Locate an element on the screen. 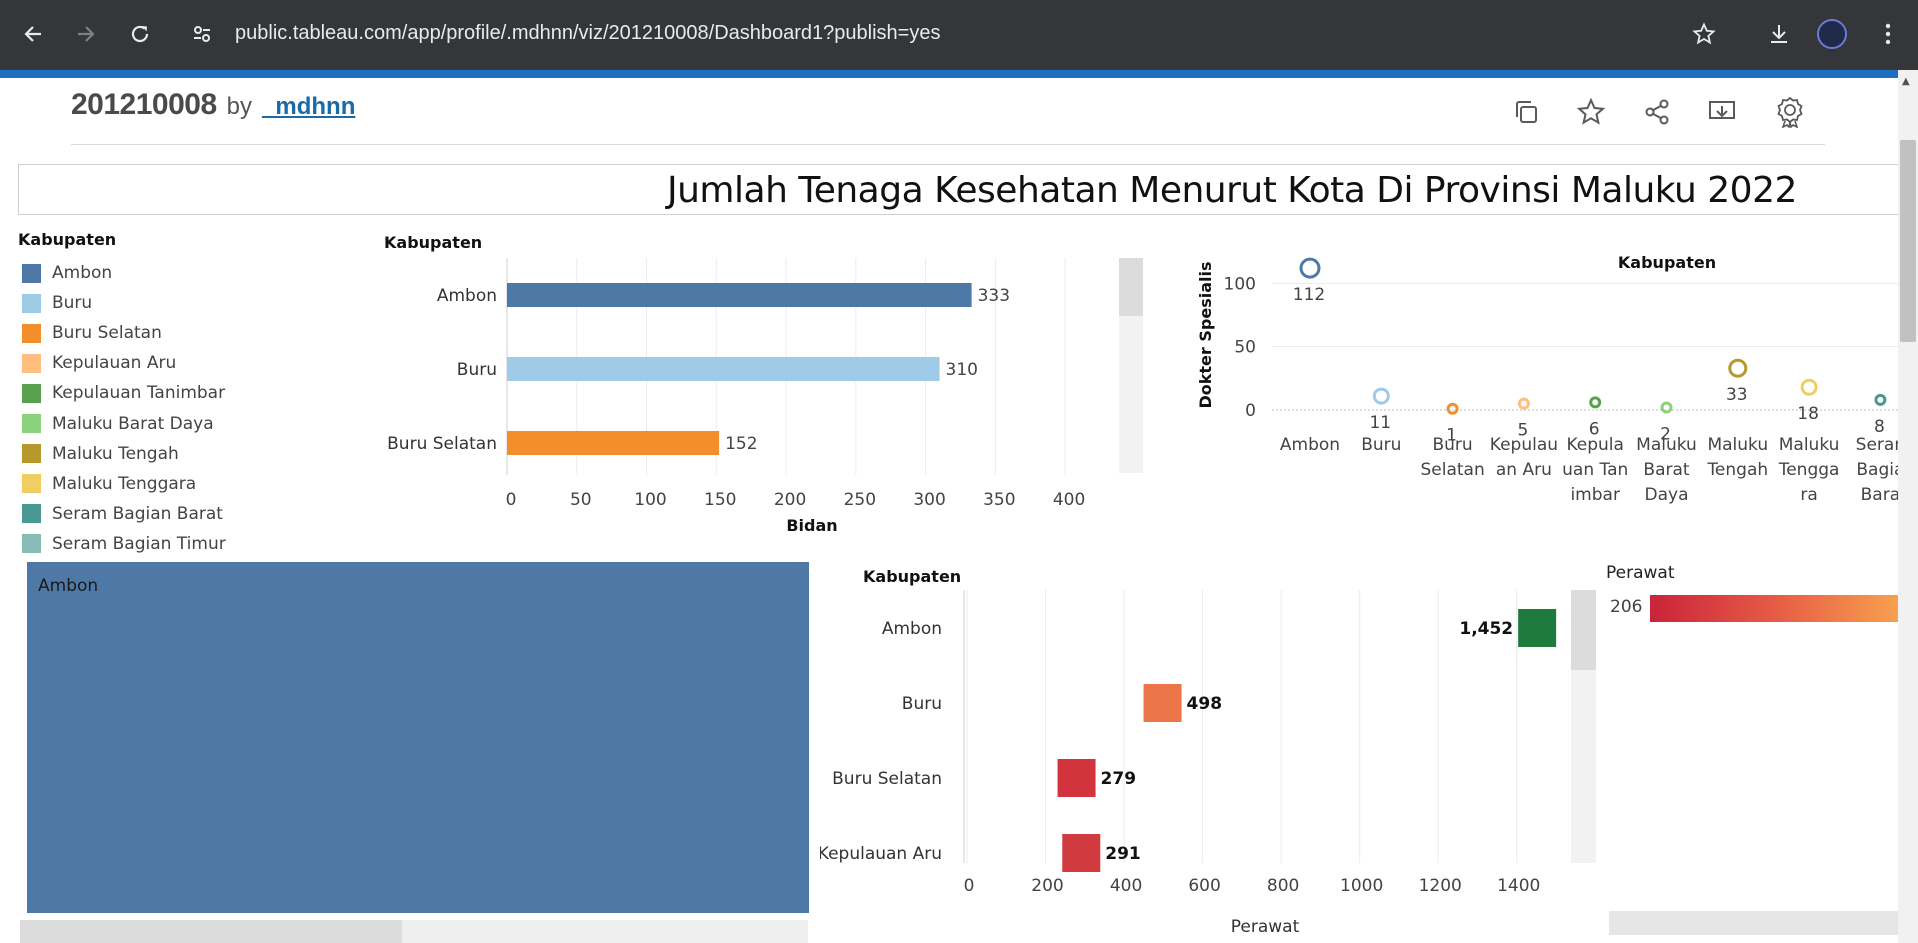 The height and width of the screenshot is (943, 1918). data-label: 8 is located at coordinates (1879, 427).